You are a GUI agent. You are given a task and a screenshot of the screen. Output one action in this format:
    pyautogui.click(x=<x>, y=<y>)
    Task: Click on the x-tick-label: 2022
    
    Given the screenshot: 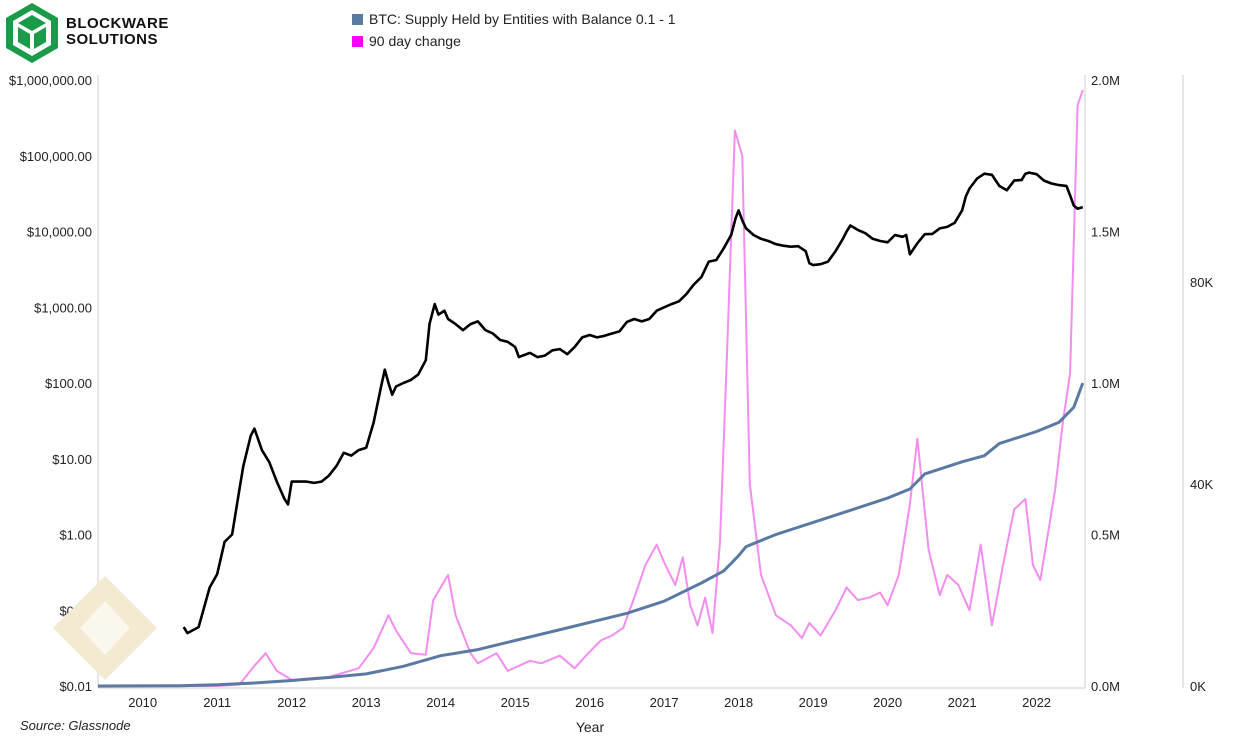 What is the action you would take?
    pyautogui.click(x=1036, y=702)
    